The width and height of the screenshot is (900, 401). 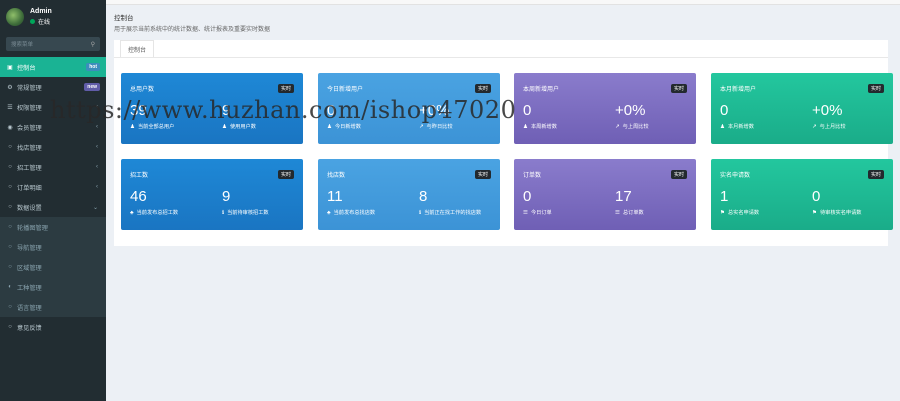 I want to click on stat-label: 与上周比较, so click(x=635, y=127).